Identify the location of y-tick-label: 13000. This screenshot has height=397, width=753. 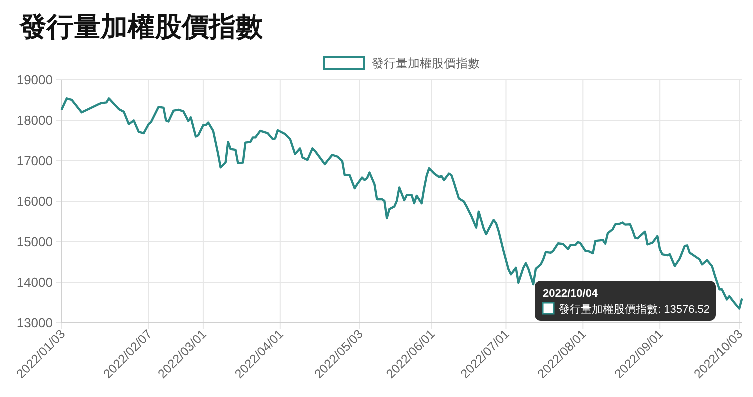
(34, 323).